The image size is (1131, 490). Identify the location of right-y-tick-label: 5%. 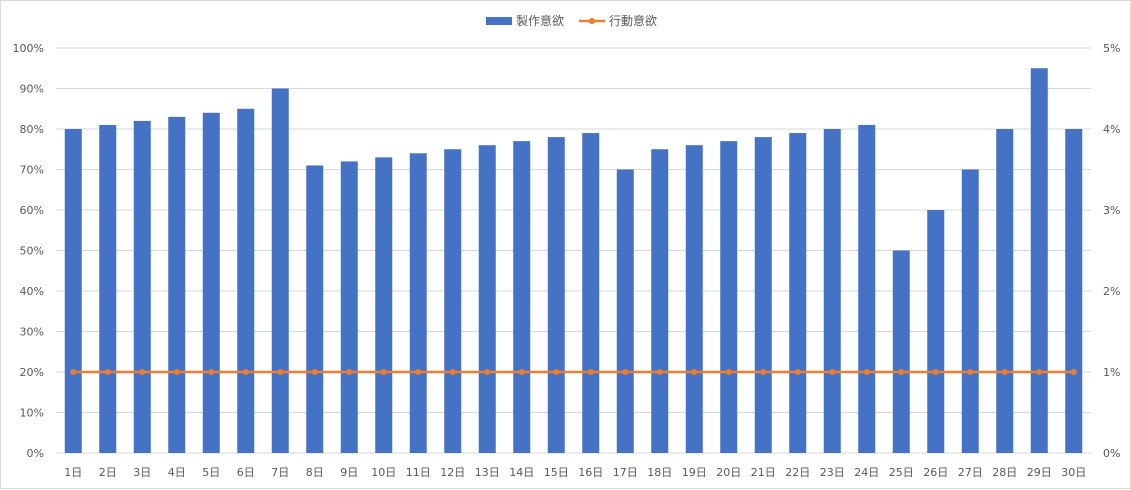
(1111, 48).